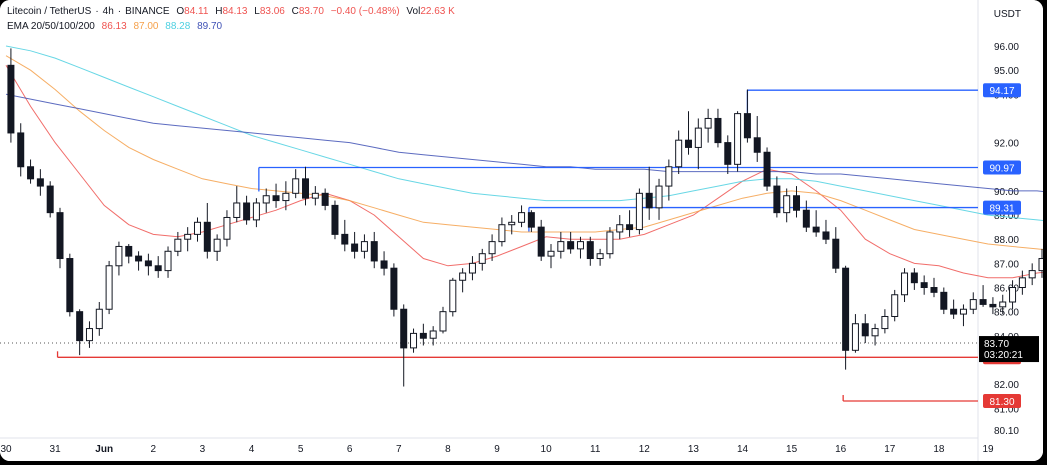  What do you see at coordinates (108, 11) in the screenshot?
I see `interval: 4h` at bounding box center [108, 11].